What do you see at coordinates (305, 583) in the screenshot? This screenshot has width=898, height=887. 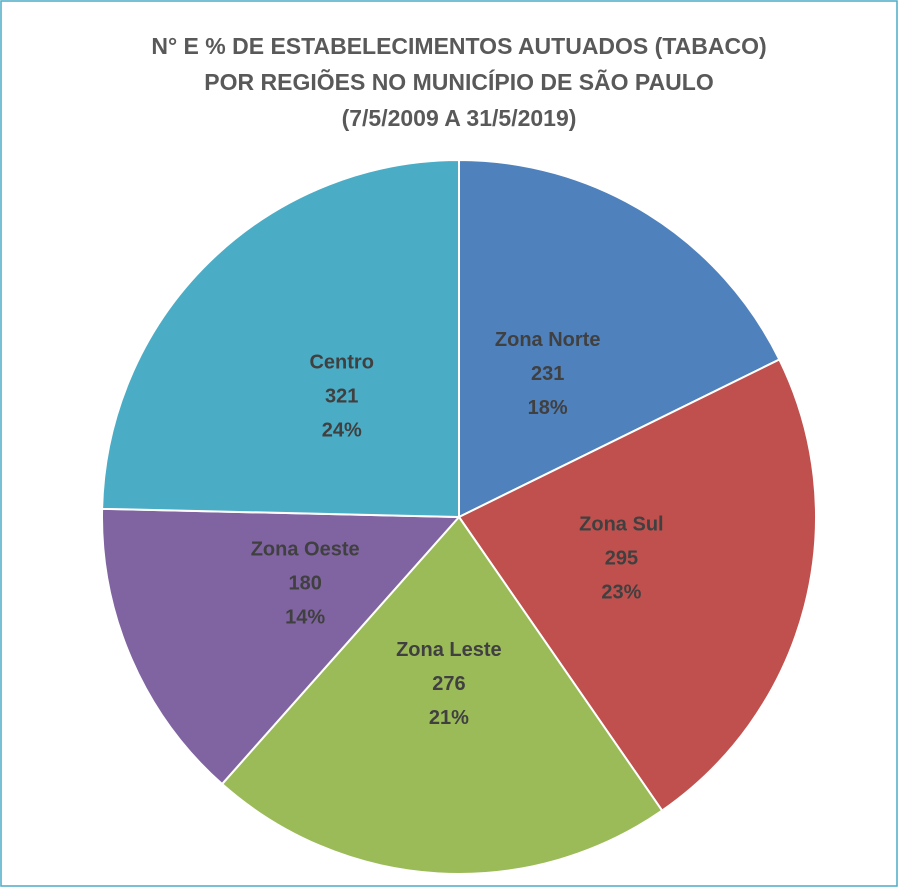 I see `value-label: 180` at bounding box center [305, 583].